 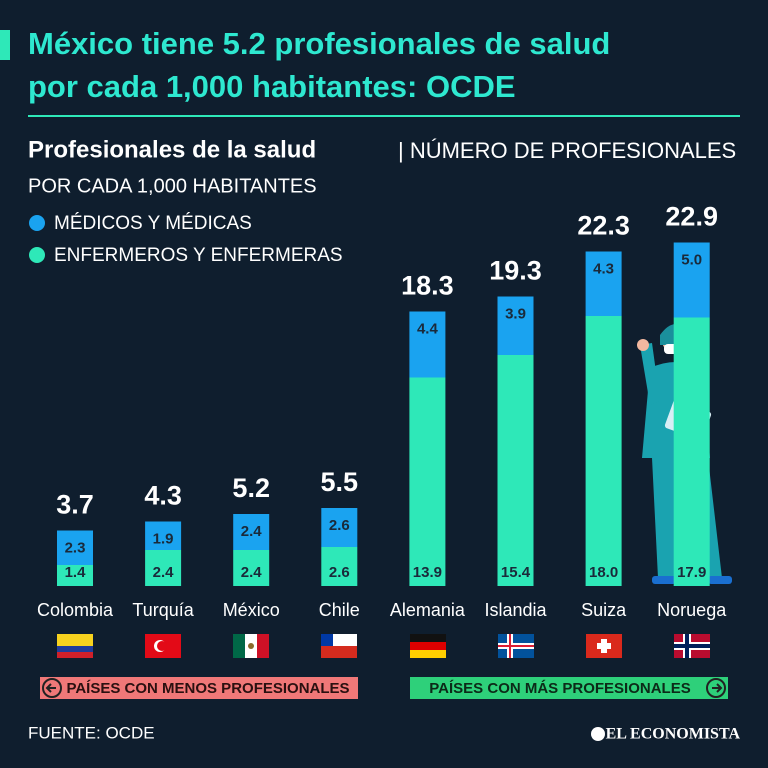 I want to click on x-tick-label: Alemania, so click(x=428, y=610).